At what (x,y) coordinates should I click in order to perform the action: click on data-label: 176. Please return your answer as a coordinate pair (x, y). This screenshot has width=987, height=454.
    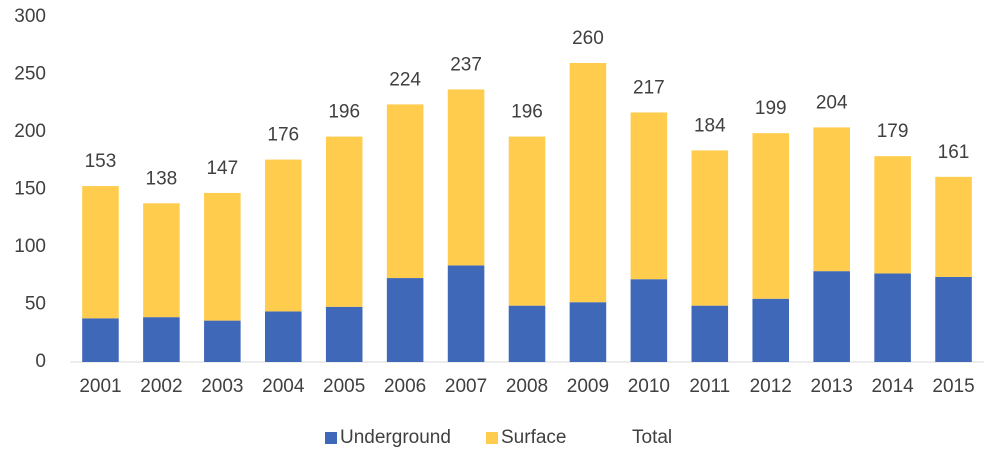
    Looking at the image, I should click on (283, 135).